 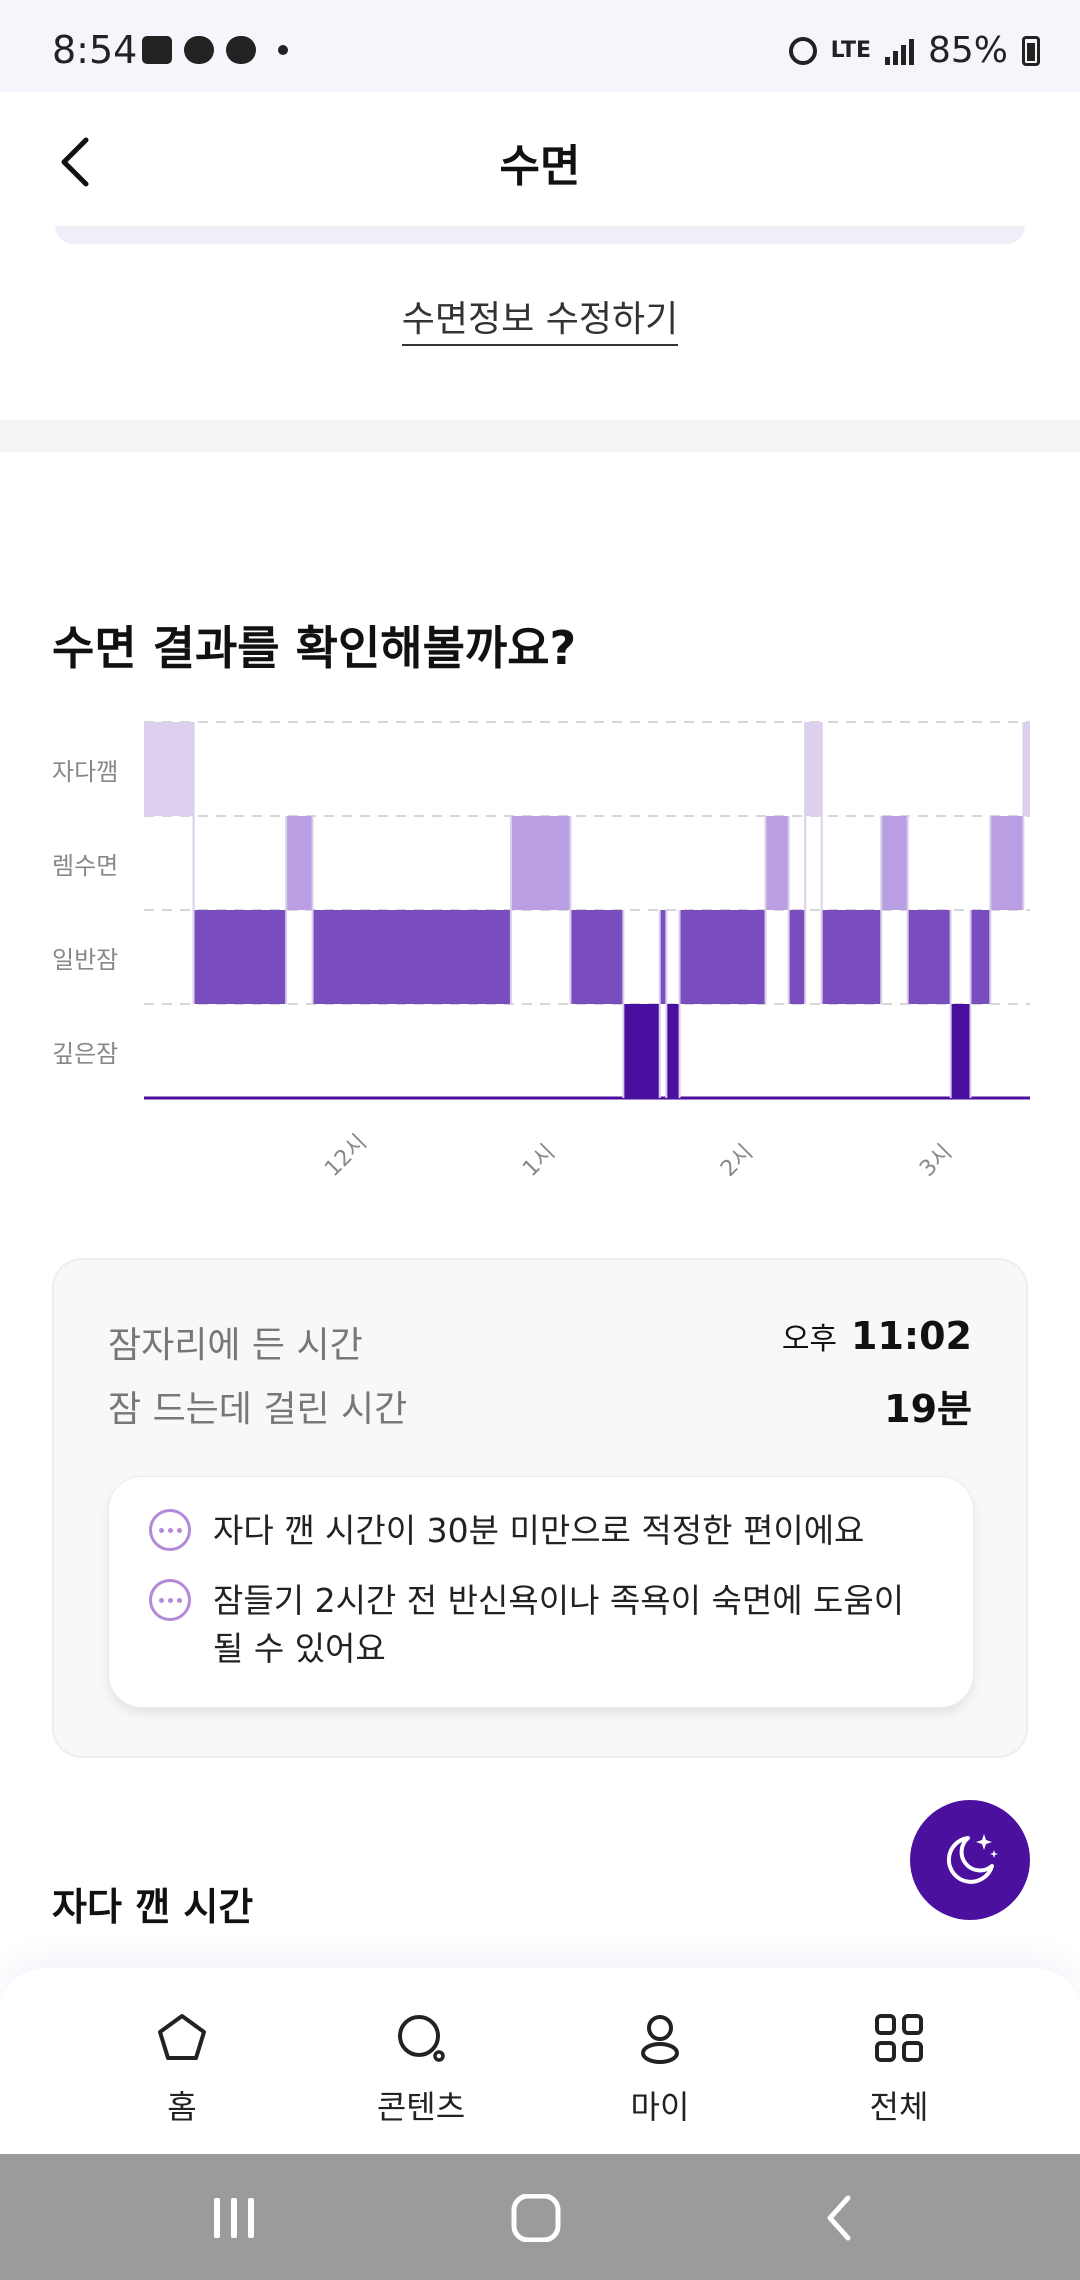 I want to click on nav-all: 전체, so click(x=899, y=2069).